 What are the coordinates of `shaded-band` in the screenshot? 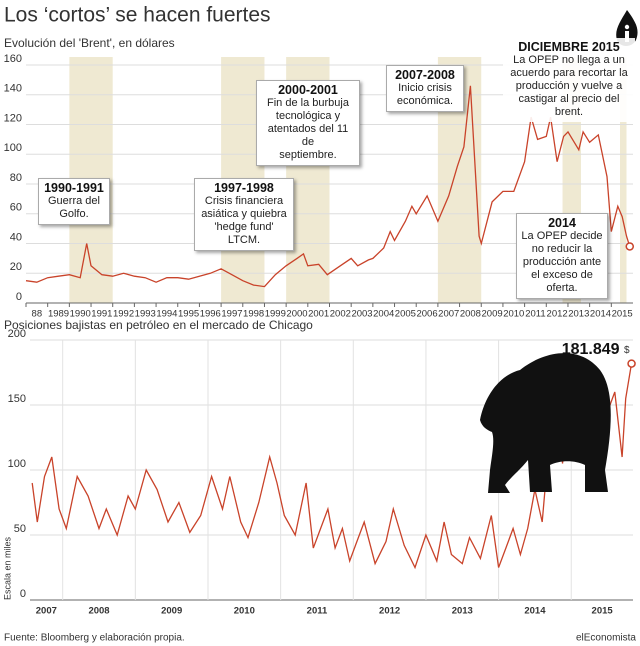 It's located at (623, 180).